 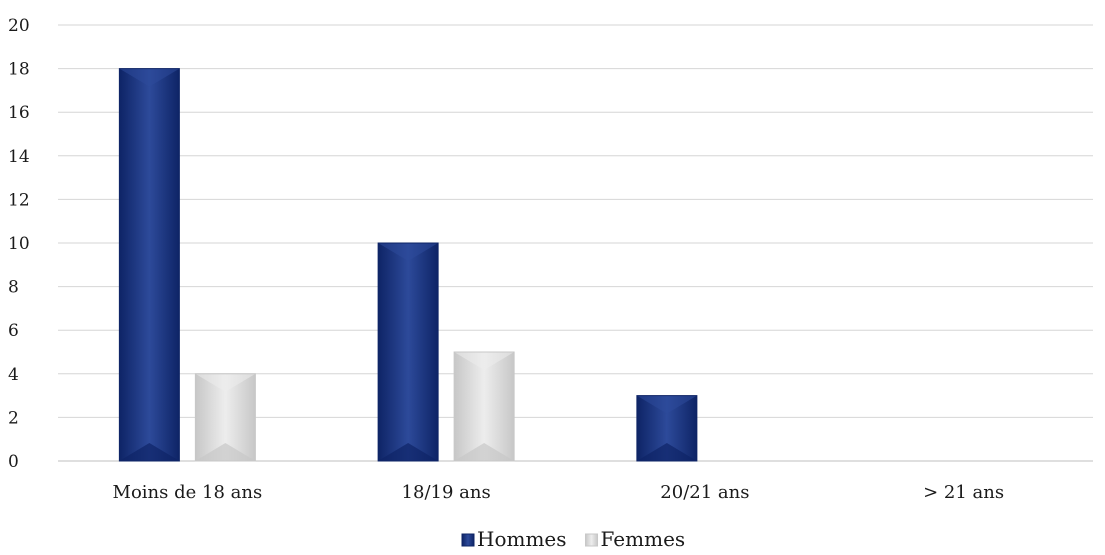 What do you see at coordinates (19, 70) in the screenshot?
I see `y-tick-label: 18` at bounding box center [19, 70].